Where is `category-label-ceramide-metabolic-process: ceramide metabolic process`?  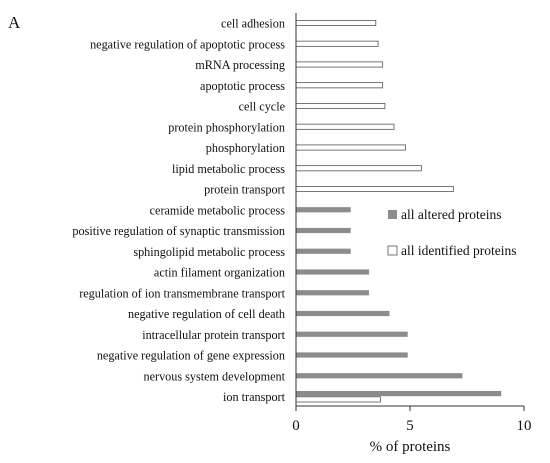
category-label-ceramide-metabolic-process: ceramide metabolic process is located at coordinates (218, 210).